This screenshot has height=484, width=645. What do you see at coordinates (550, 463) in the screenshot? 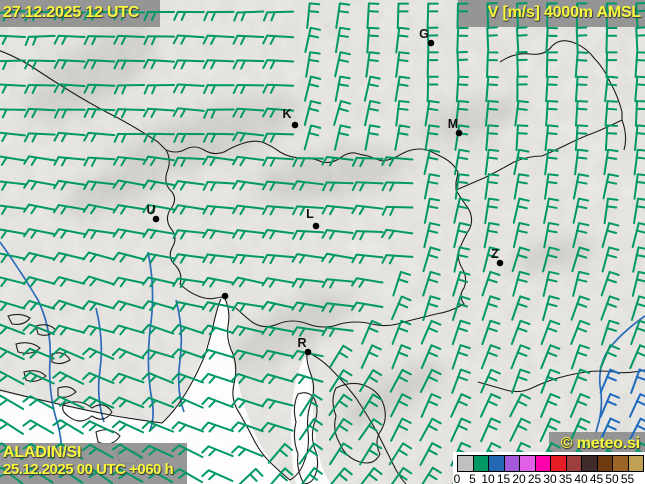
I see `legend-color-boxes` at bounding box center [550, 463].